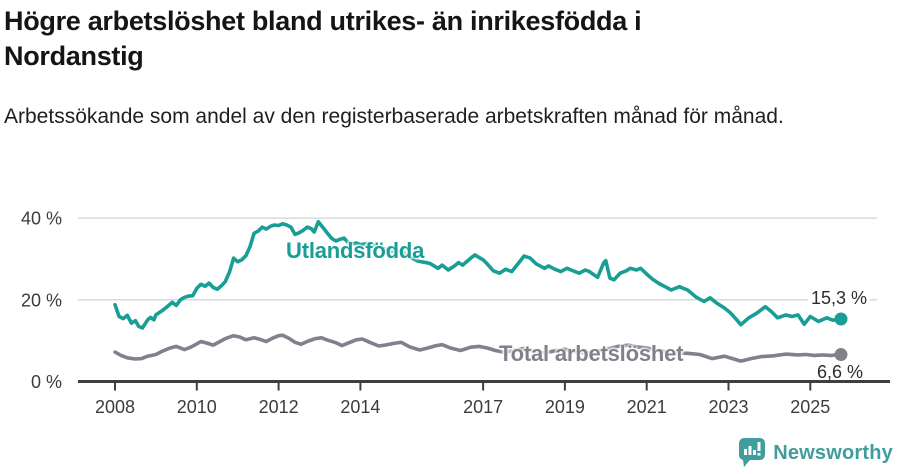 This screenshot has height=474, width=900. What do you see at coordinates (810, 407) in the screenshot?
I see `x-tick-label: 2025` at bounding box center [810, 407].